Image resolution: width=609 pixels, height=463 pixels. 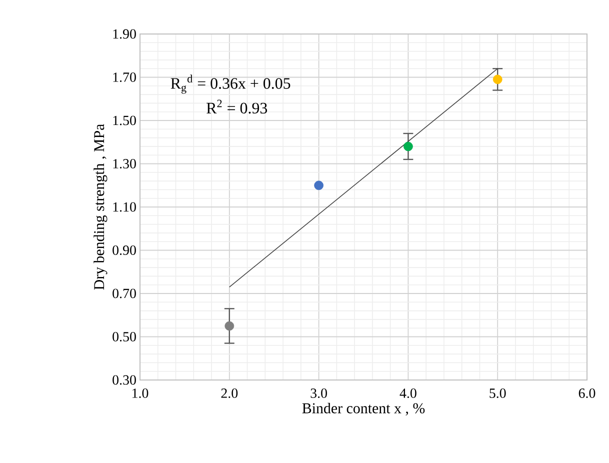 What do you see at coordinates (101, 207) in the screenshot?
I see `y-axis-title: Dry bending strength , MPa` at bounding box center [101, 207].